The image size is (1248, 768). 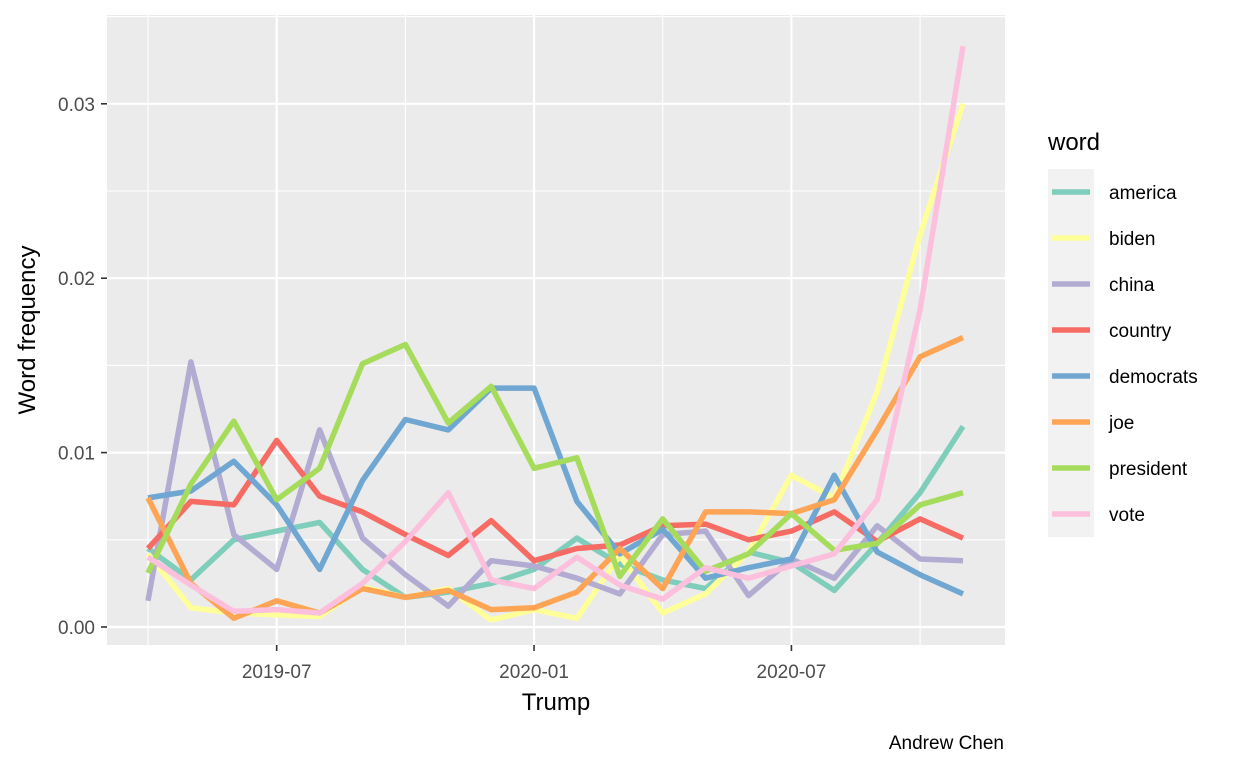 I want to click on x-axis-title: Trump, so click(x=556, y=702).